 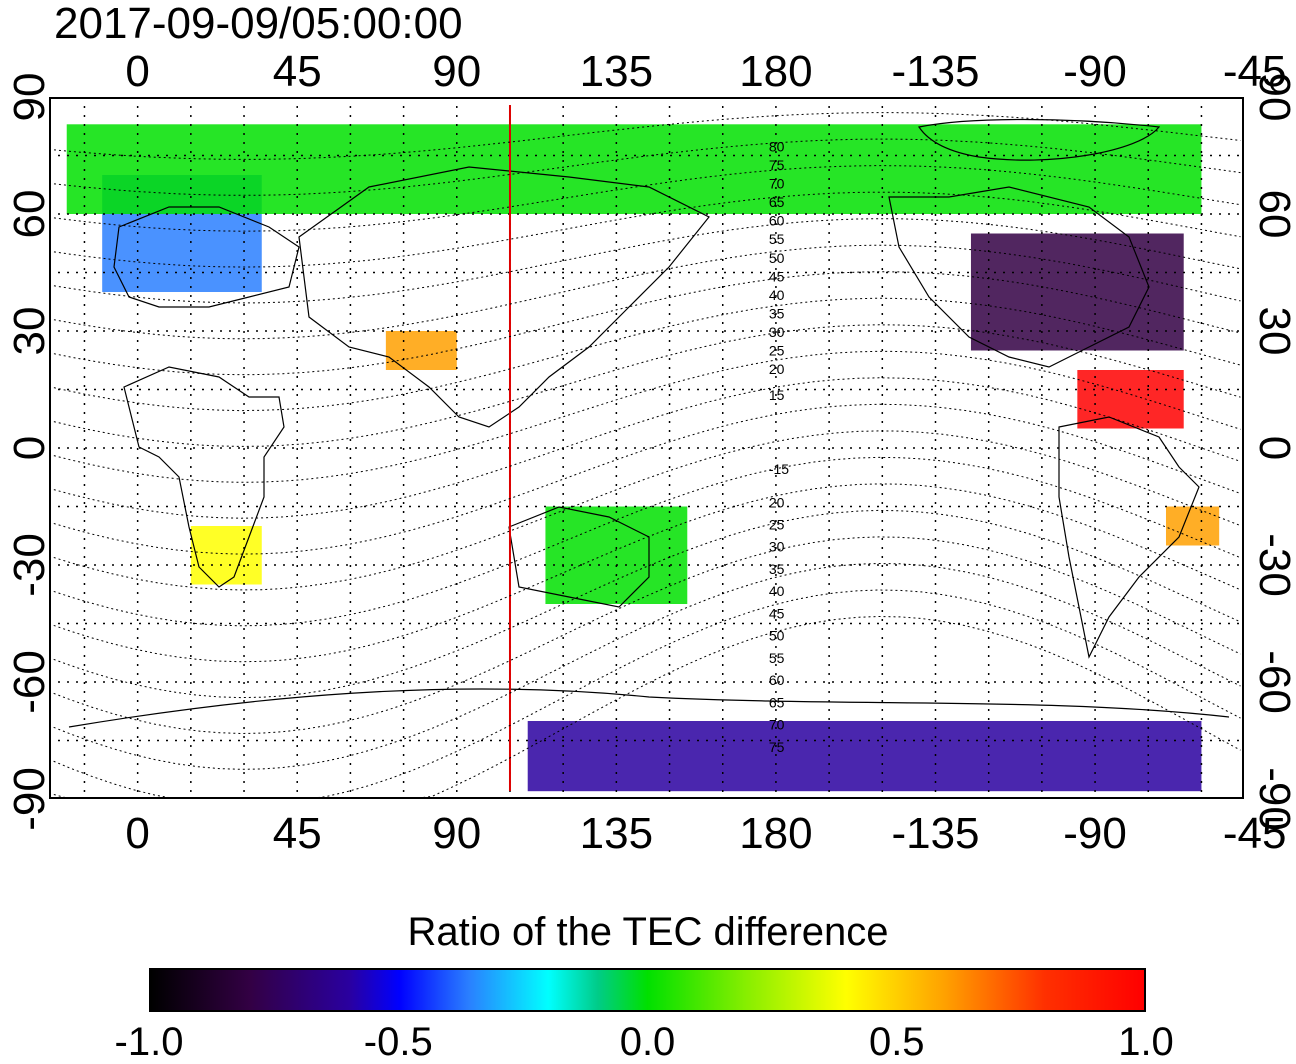 What do you see at coordinates (1254, 833) in the screenshot?
I see `bottom-lon-tick-label: -45` at bounding box center [1254, 833].